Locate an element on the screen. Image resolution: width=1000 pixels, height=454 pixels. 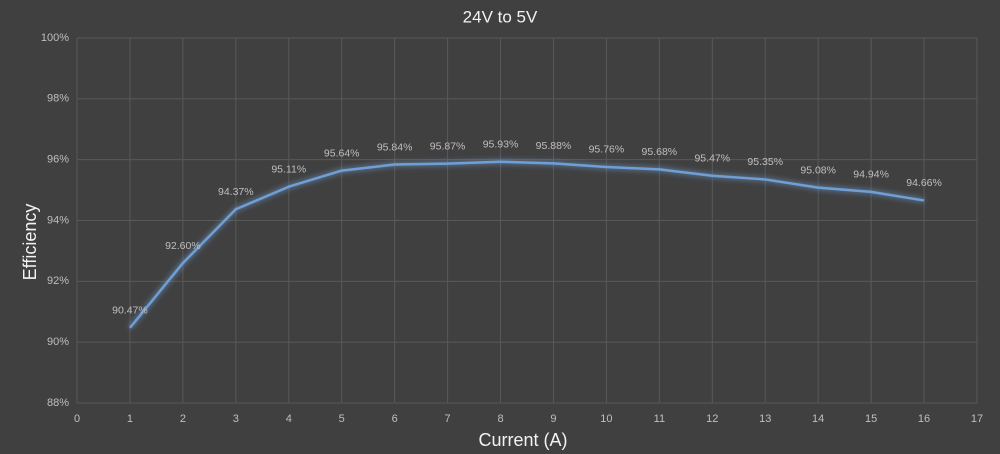
data-label: 95.47% is located at coordinates (712, 159).